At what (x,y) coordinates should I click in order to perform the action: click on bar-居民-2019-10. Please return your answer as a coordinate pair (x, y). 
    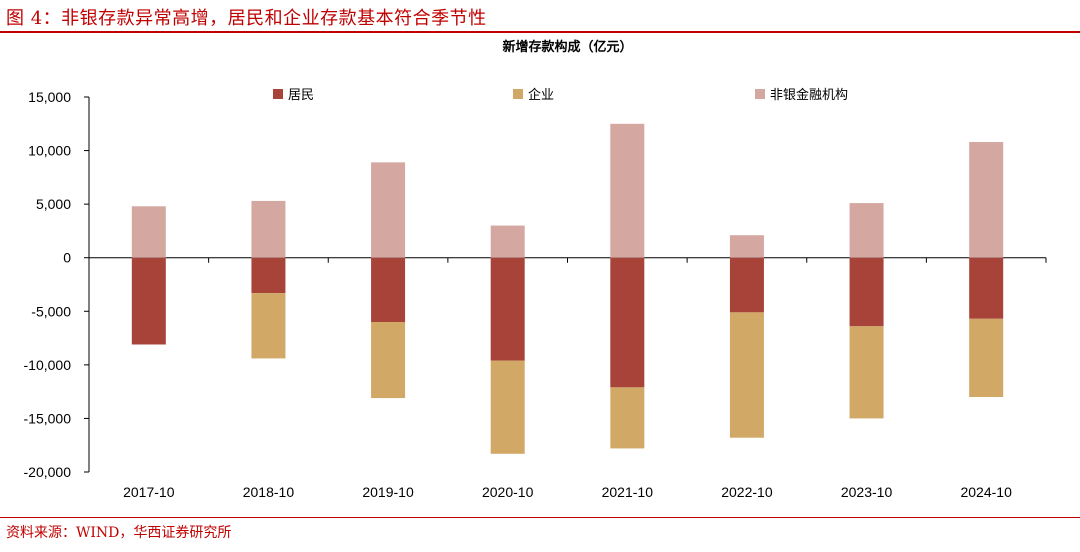
    Looking at the image, I should click on (388, 289).